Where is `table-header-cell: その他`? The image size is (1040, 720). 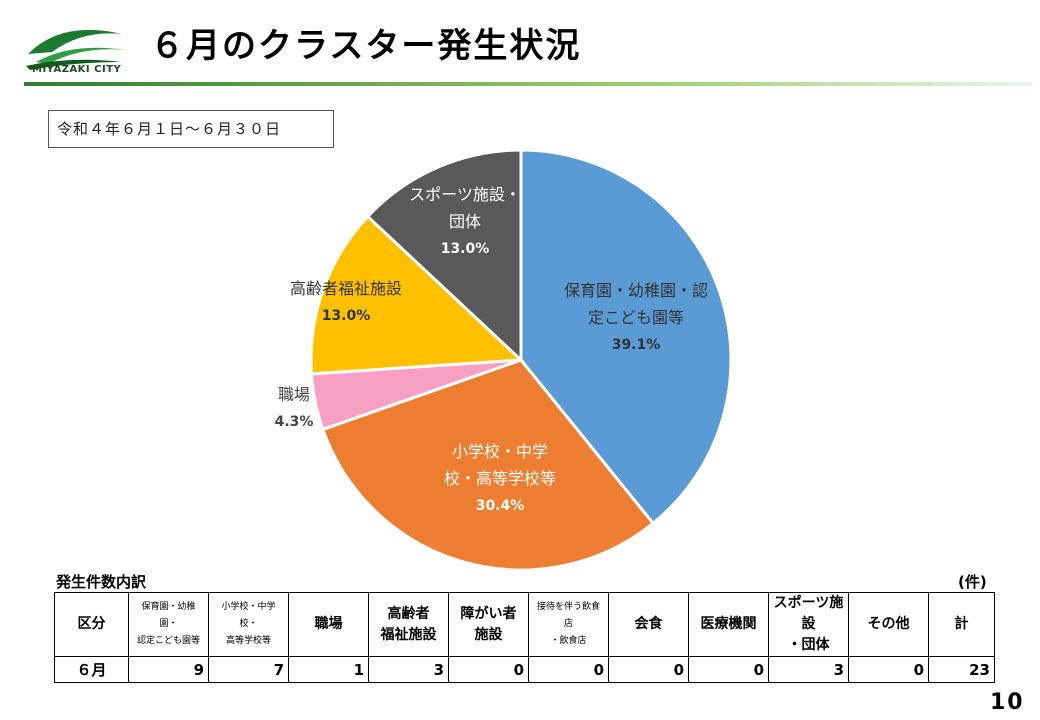
table-header-cell: その他 is located at coordinates (888, 624).